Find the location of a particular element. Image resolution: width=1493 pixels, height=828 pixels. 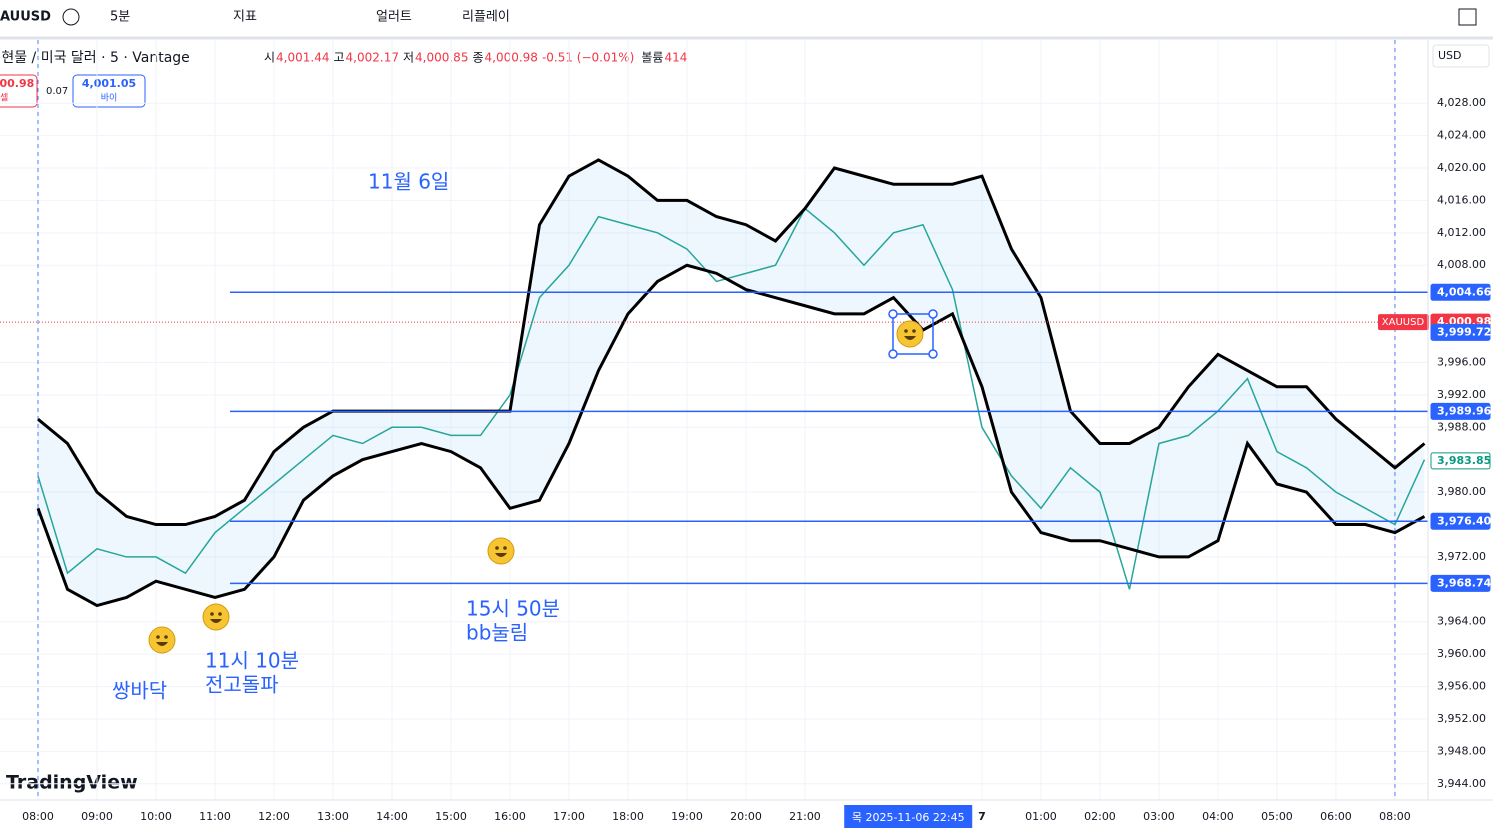

symbol-tag-label: XAUUSD is located at coordinates (1403, 322).